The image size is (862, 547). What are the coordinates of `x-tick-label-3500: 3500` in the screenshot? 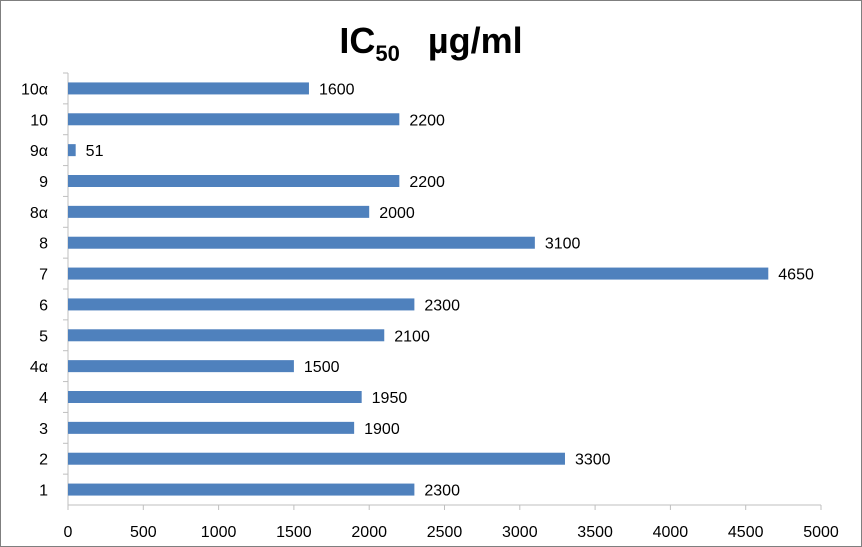 It's located at (595, 532).